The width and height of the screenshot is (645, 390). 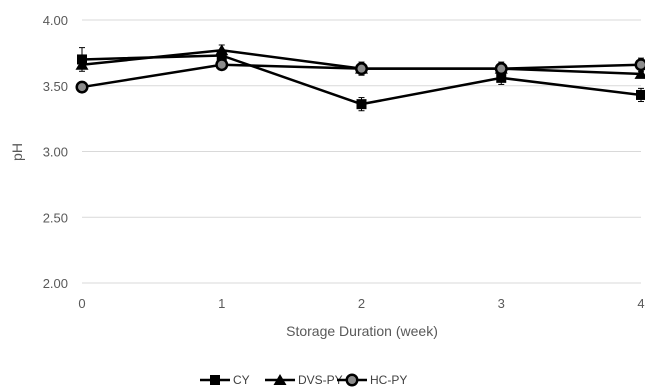 I want to click on legend-marker-inner, so click(x=352, y=380).